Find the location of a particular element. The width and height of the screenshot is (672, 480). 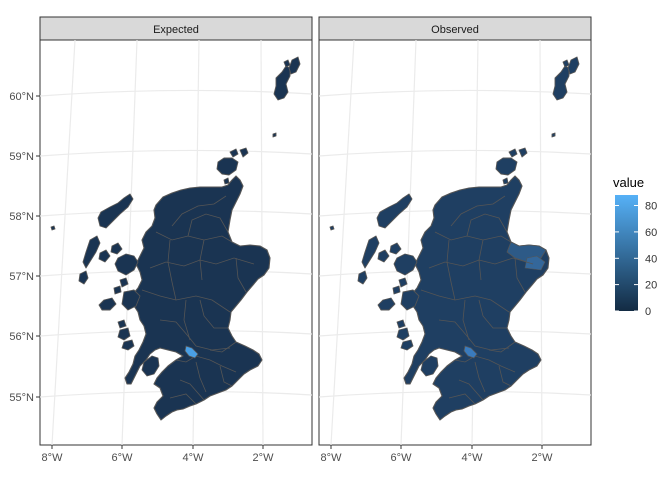

y-tick-label: 59°N is located at coordinates (21, 157).